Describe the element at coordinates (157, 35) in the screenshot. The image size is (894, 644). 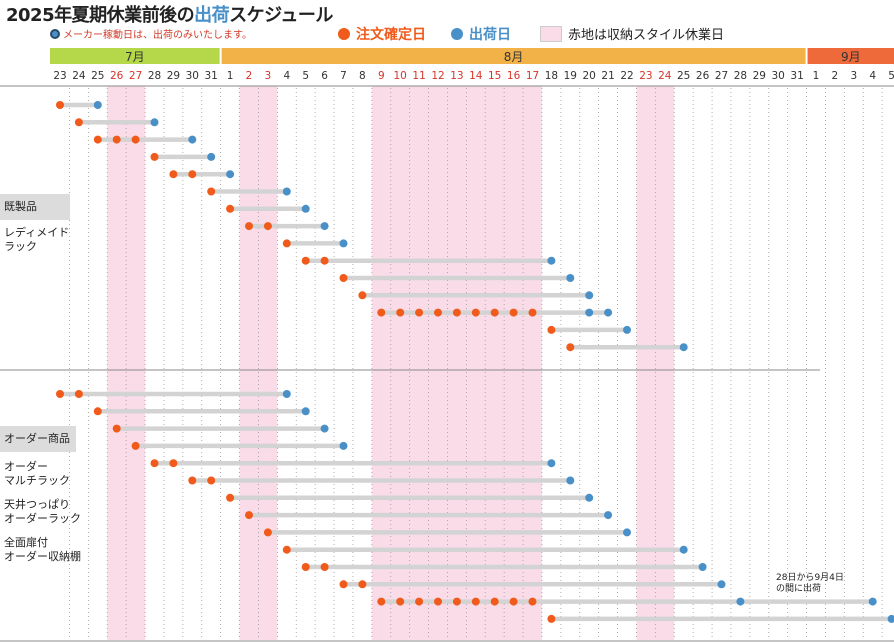
I see `maker-note-text: メーカー稼動日は、出荷のみいたします。` at that location.